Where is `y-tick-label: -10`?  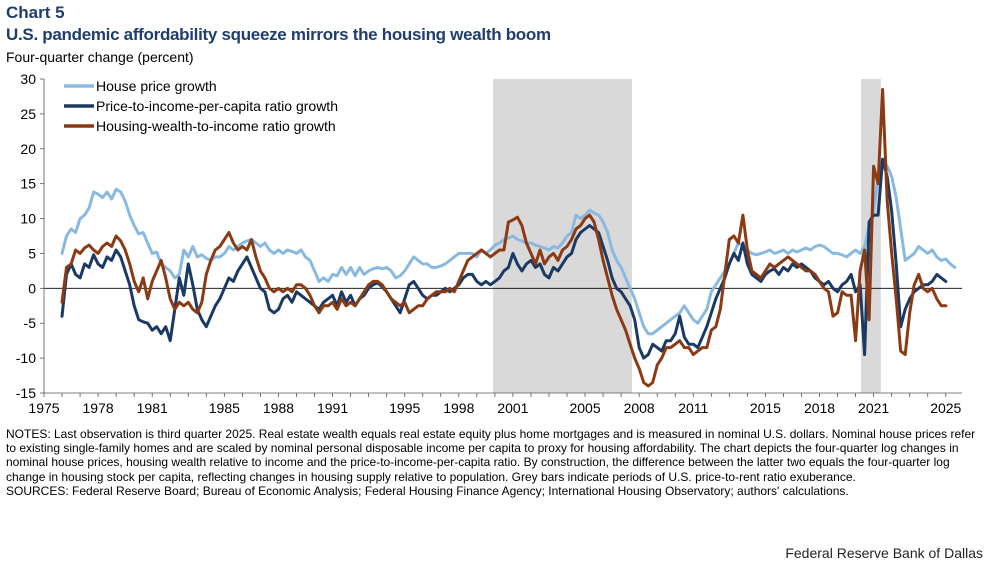
y-tick-label: -10 is located at coordinates (26, 358).